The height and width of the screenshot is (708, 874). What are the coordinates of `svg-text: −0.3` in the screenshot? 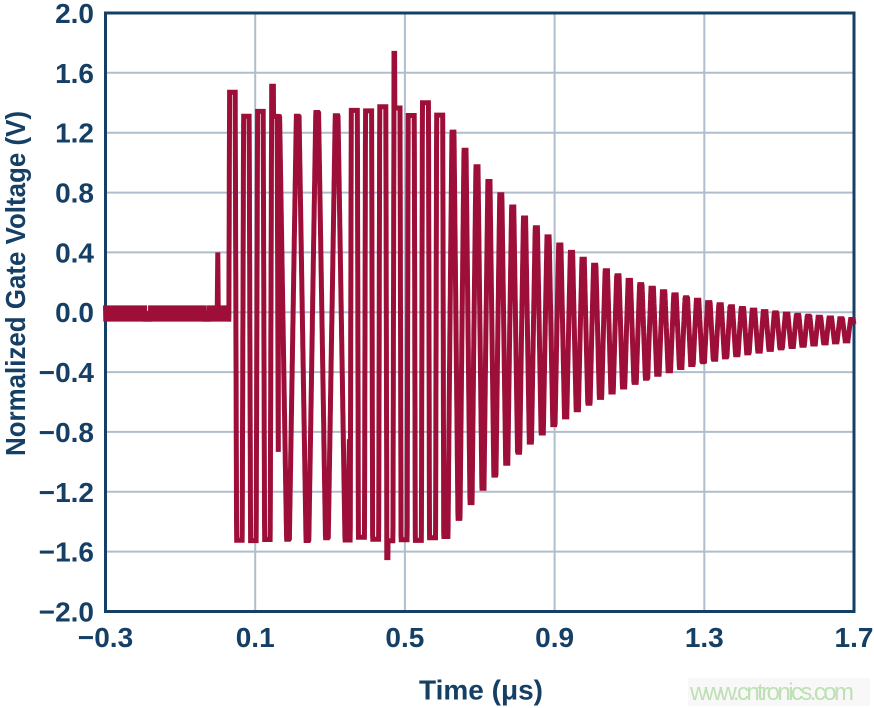 It's located at (105, 637).